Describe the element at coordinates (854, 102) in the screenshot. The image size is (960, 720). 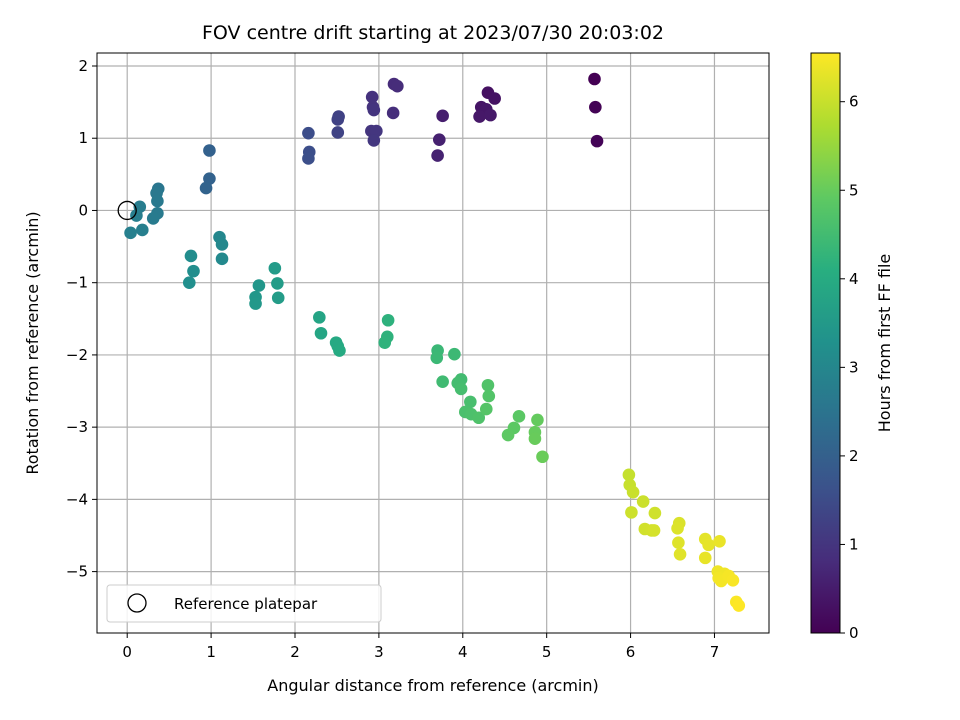
I see `colorbar-tick-label: 6` at that location.